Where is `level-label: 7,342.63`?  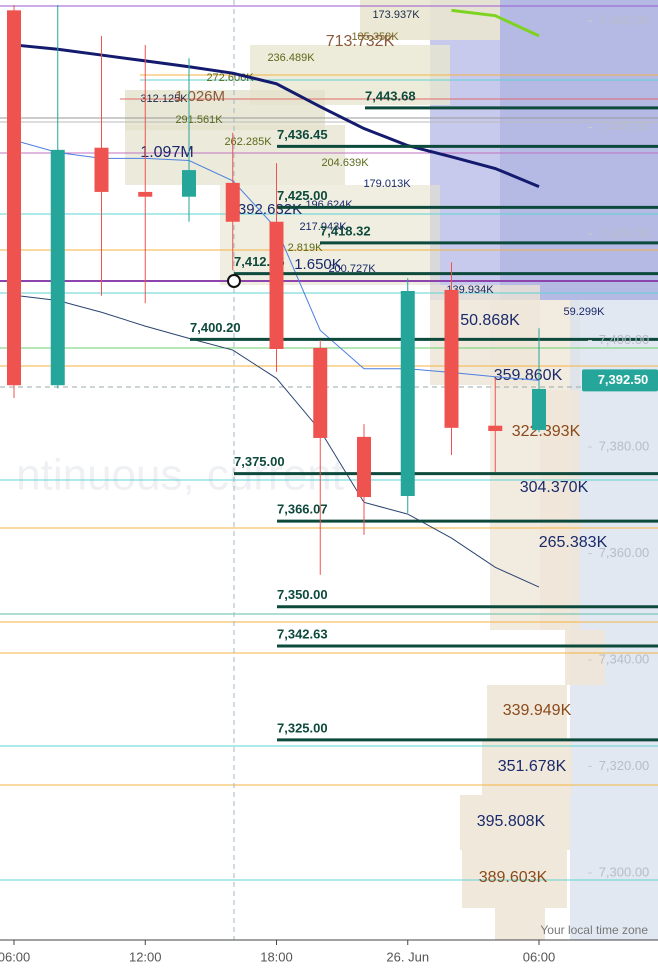 level-label: 7,342.63 is located at coordinates (302, 633).